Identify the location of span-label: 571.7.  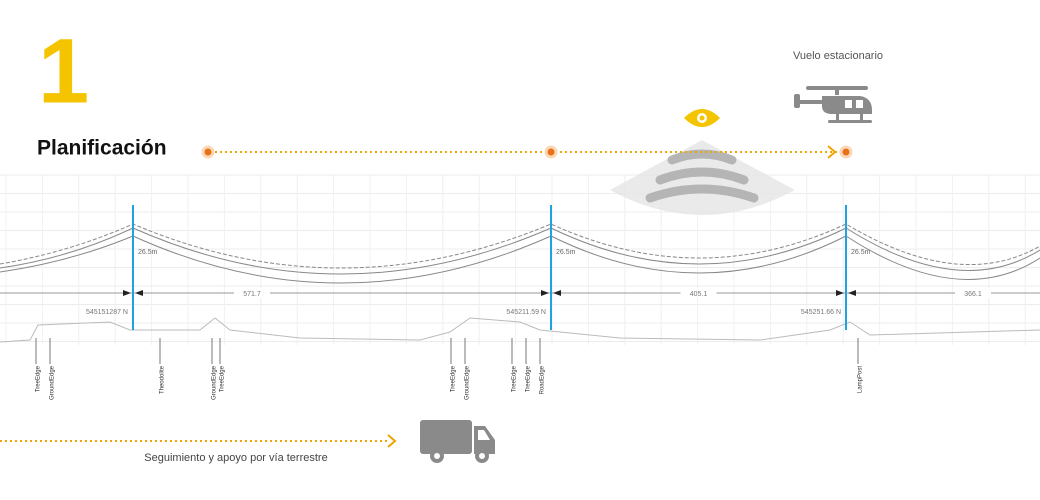
(252, 294).